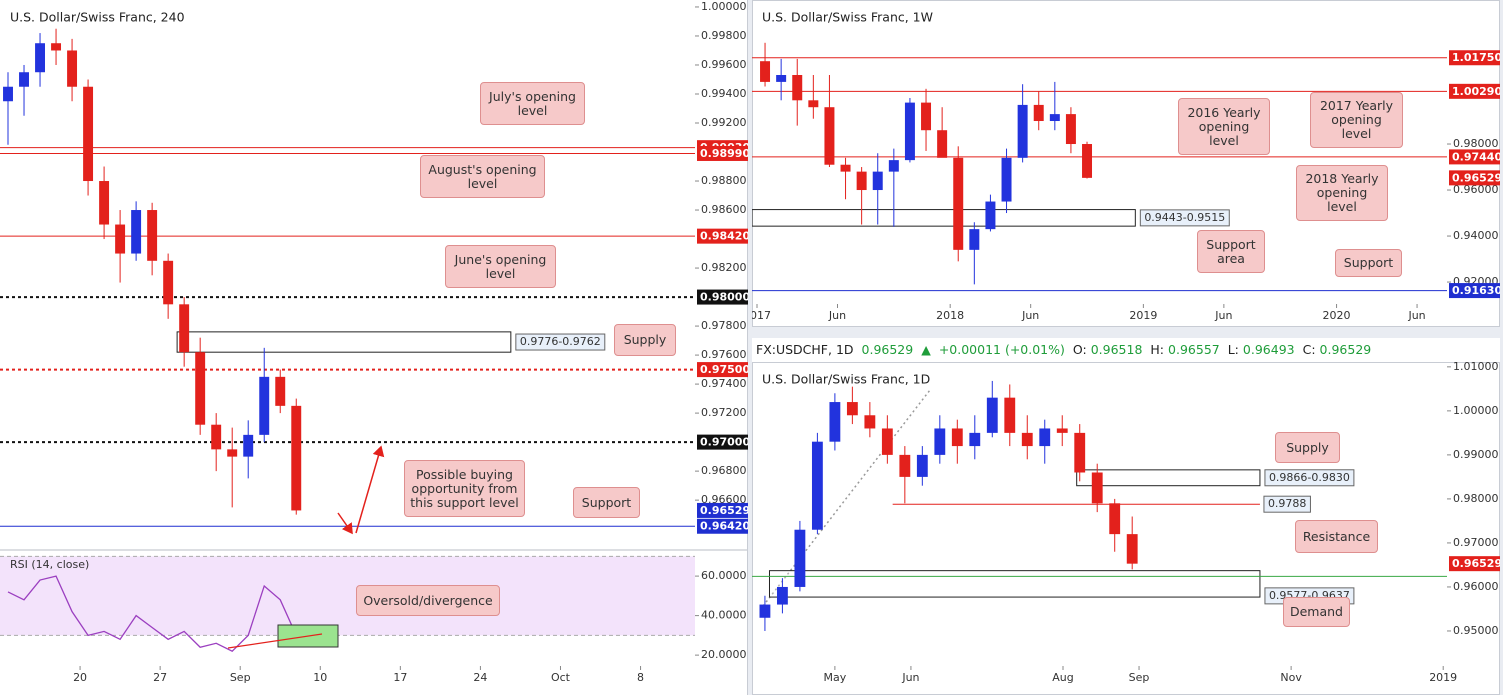  I want to click on price-tag-label: 0.97500, so click(724, 369).